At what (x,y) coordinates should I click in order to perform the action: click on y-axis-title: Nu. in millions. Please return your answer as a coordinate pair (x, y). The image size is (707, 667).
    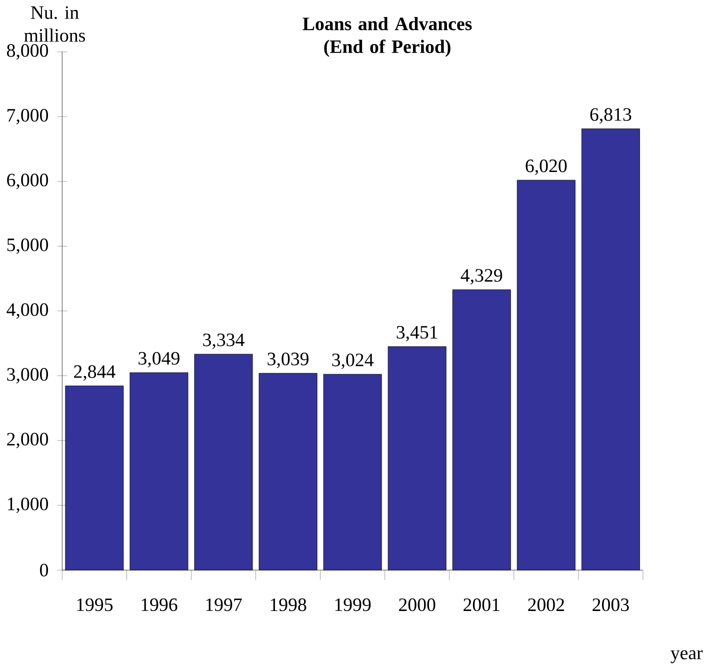
    Looking at the image, I should click on (54, 24).